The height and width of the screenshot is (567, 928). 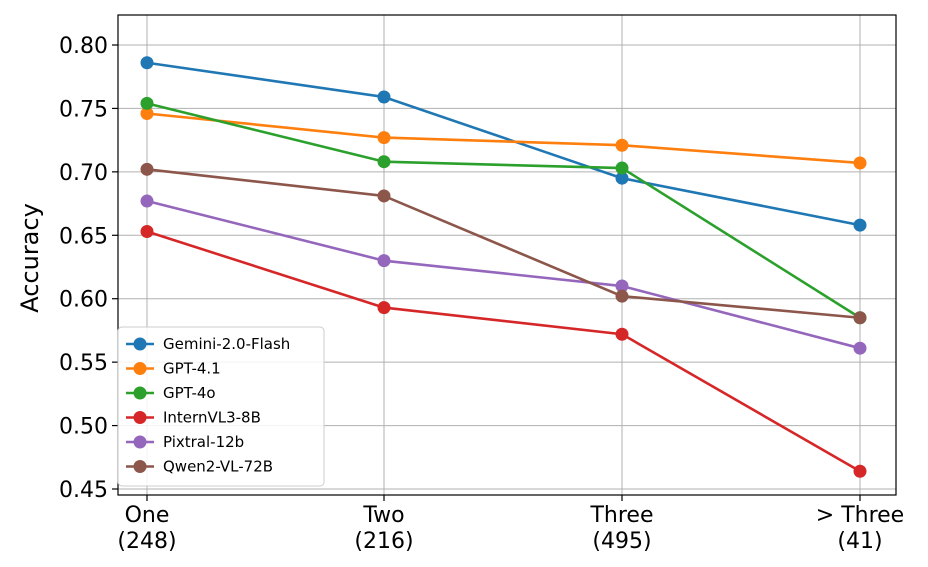 What do you see at coordinates (83, 363) in the screenshot?
I see `y-tick-label: 0.55` at bounding box center [83, 363].